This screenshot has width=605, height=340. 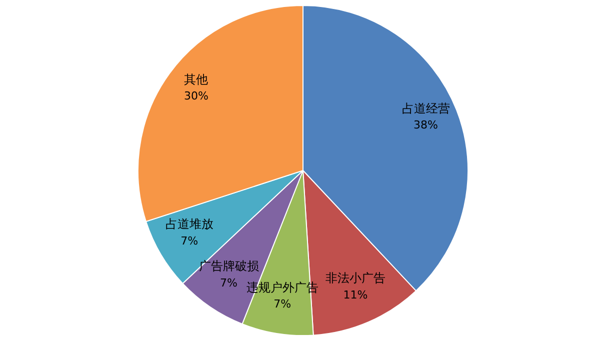 What do you see at coordinates (196, 96) in the screenshot?
I see `data-label: 30%` at bounding box center [196, 96].